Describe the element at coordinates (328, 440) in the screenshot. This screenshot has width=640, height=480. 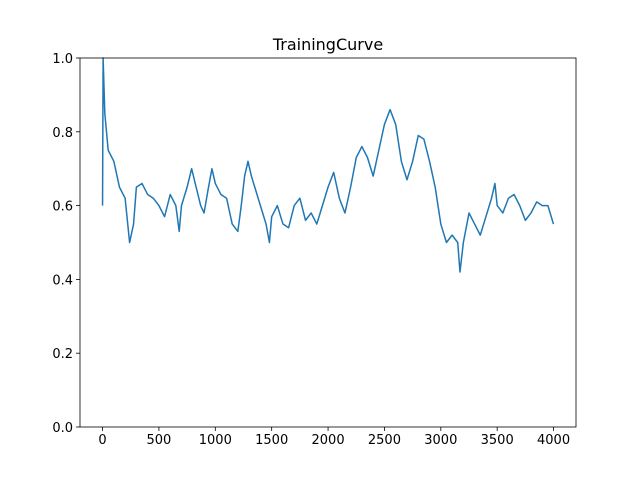
I see `x-tick-label: 2000` at that location.